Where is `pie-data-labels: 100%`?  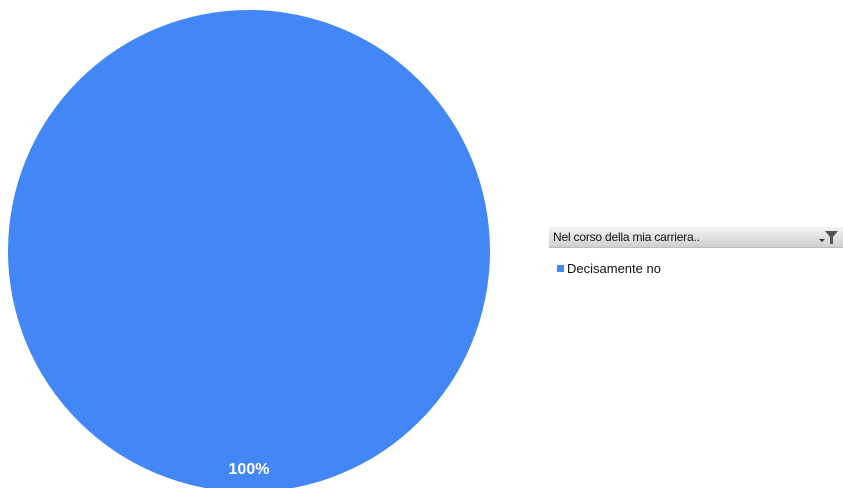 pie-data-labels: 100% is located at coordinates (249, 469).